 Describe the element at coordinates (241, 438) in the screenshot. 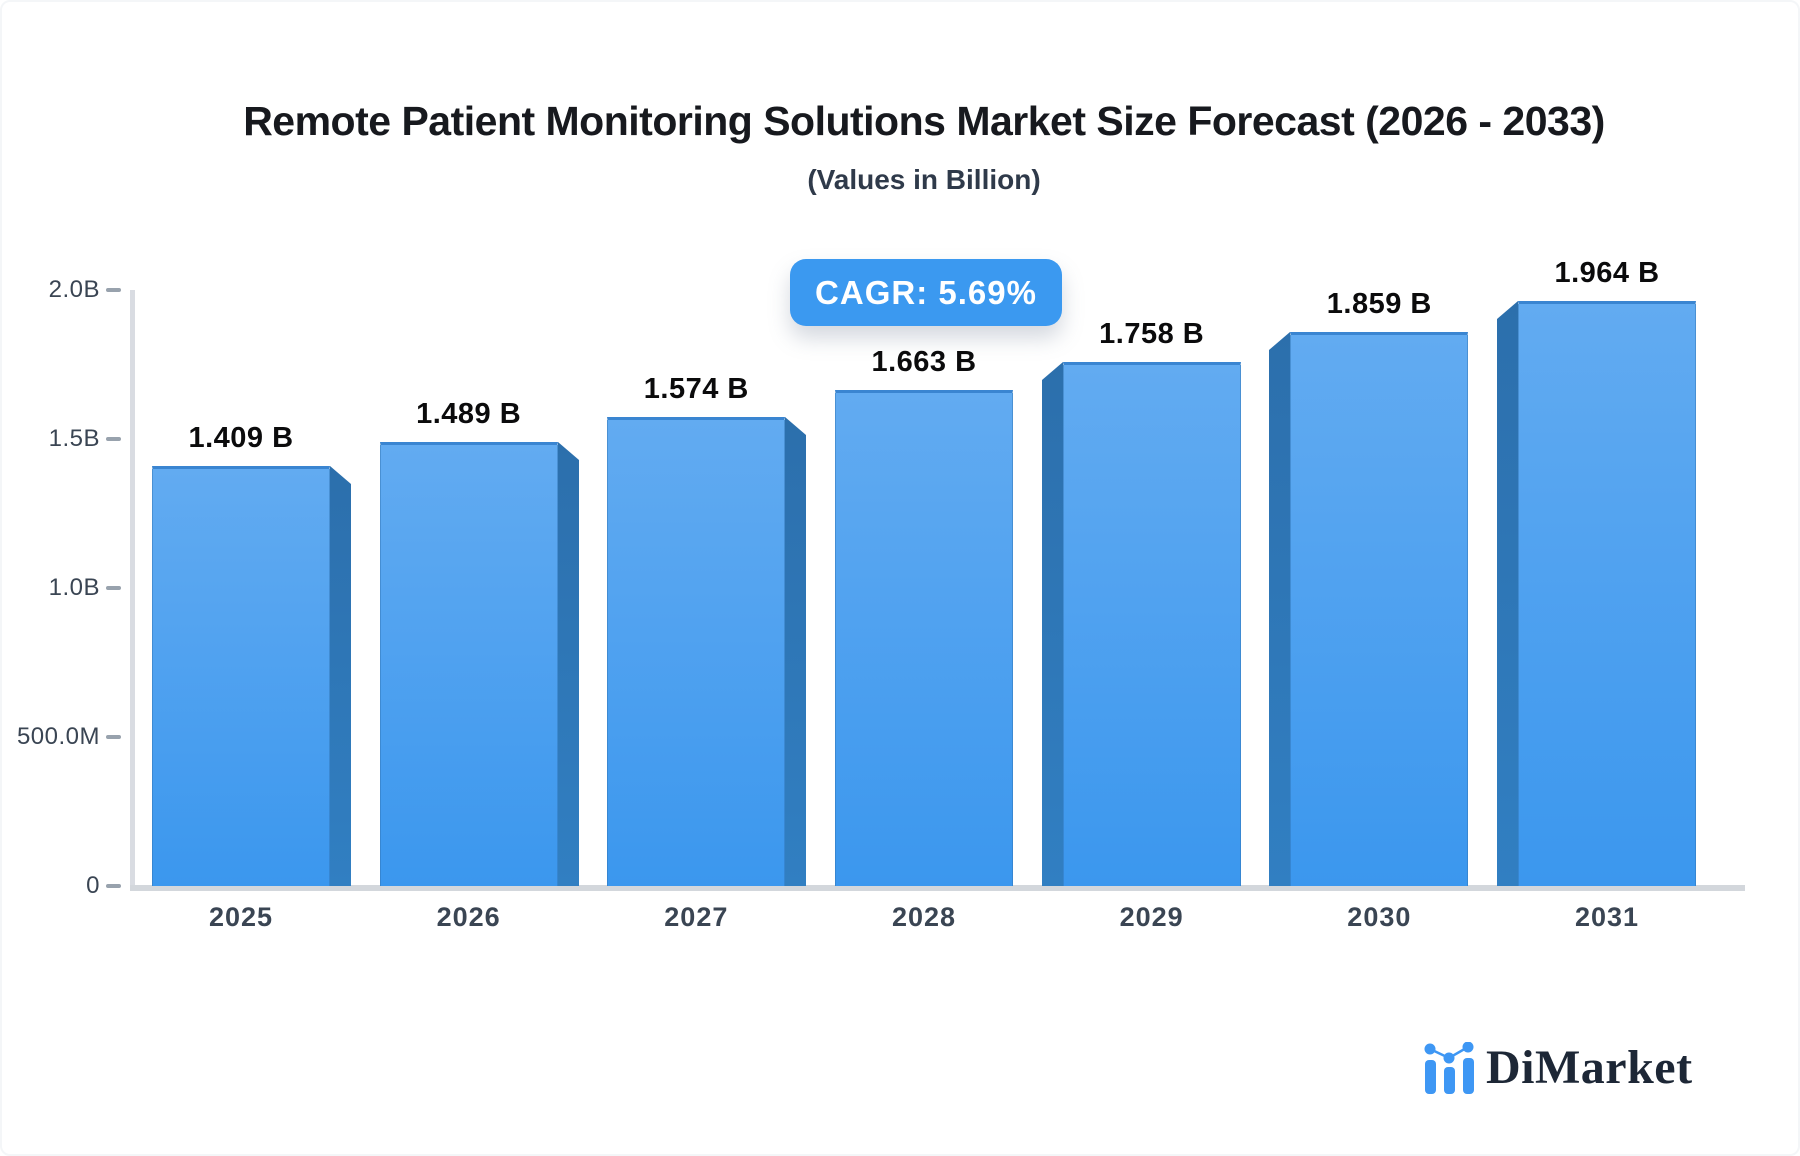

I see `bar-value-label: 1.409 B` at that location.